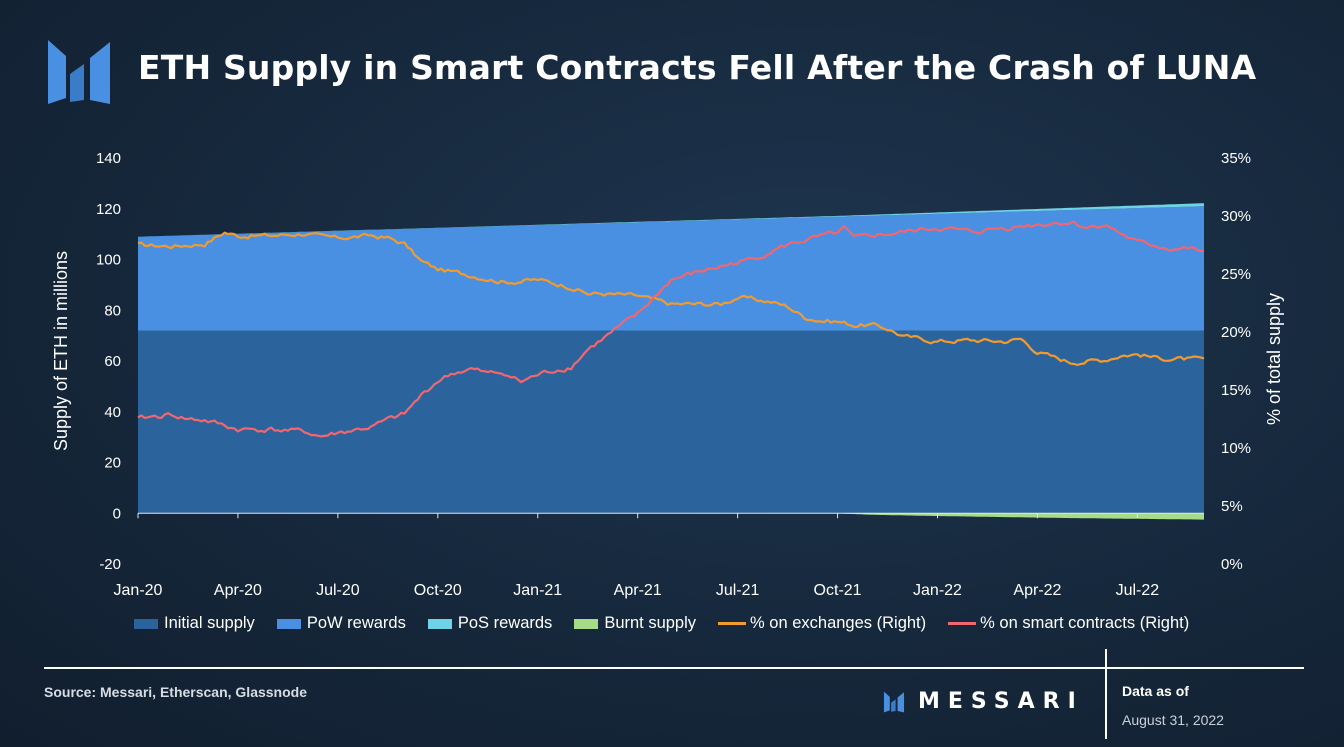 Image resolution: width=1344 pixels, height=747 pixels. I want to click on legend-item-burnt-supply: Burnt supply, so click(635, 623).